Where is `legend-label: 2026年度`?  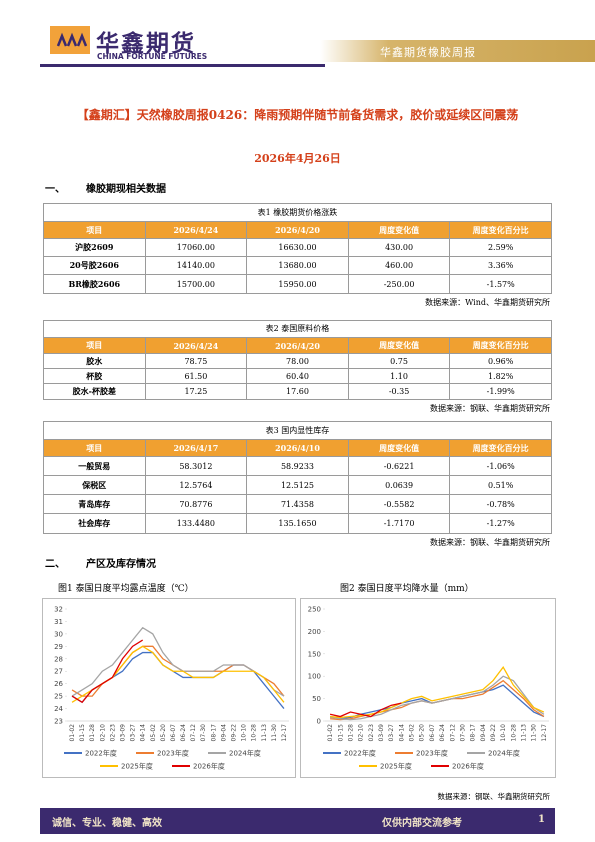
legend-label: 2026年度 is located at coordinates (468, 766).